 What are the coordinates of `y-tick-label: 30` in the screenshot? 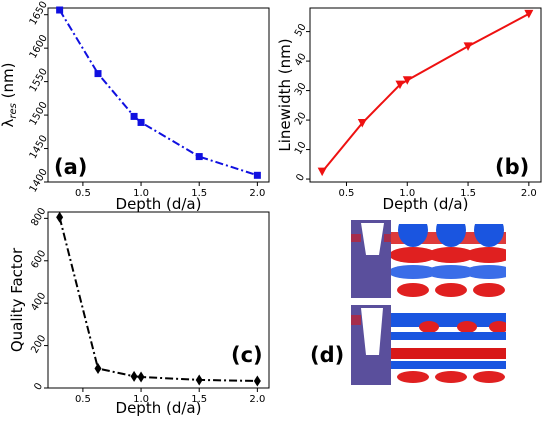 It's located at (301, 89).